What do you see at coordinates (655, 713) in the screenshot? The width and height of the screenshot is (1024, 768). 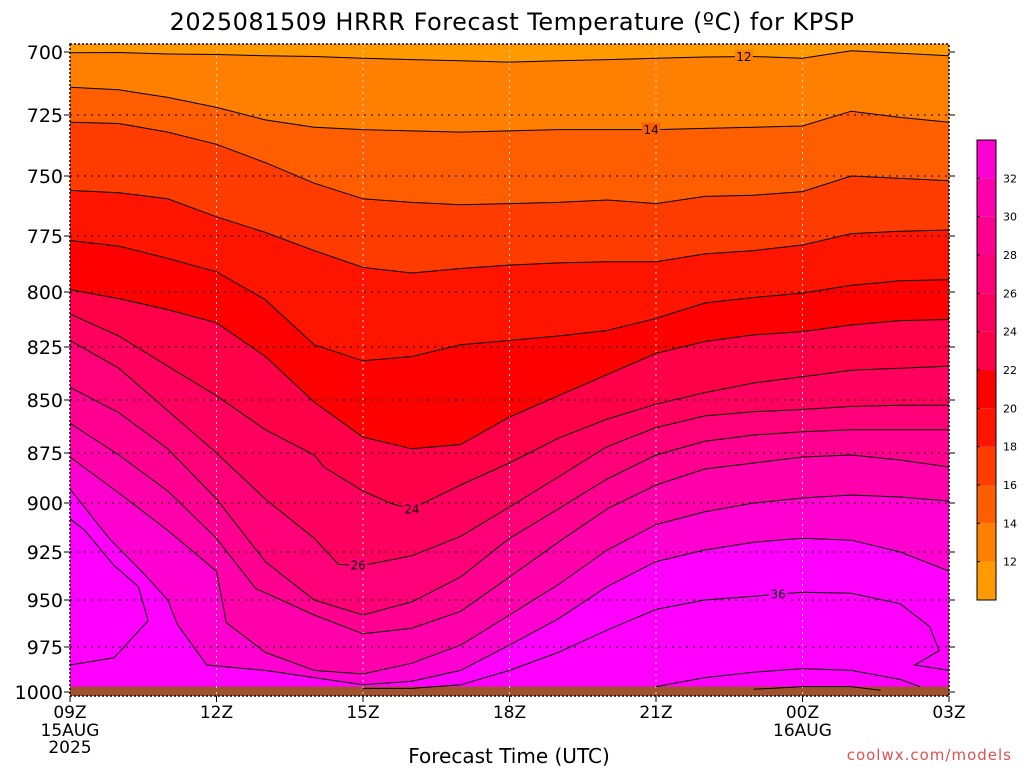 I see `x-tick-label-21Z: 21Z` at bounding box center [655, 713].